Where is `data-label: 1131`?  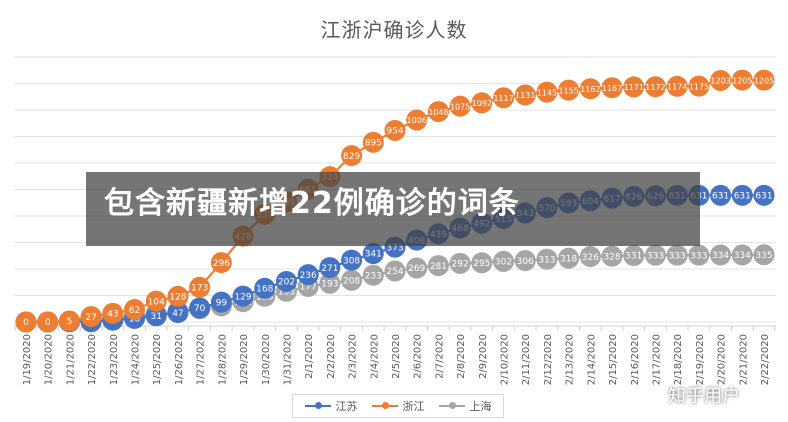
data-label: 1131 is located at coordinates (525, 95).